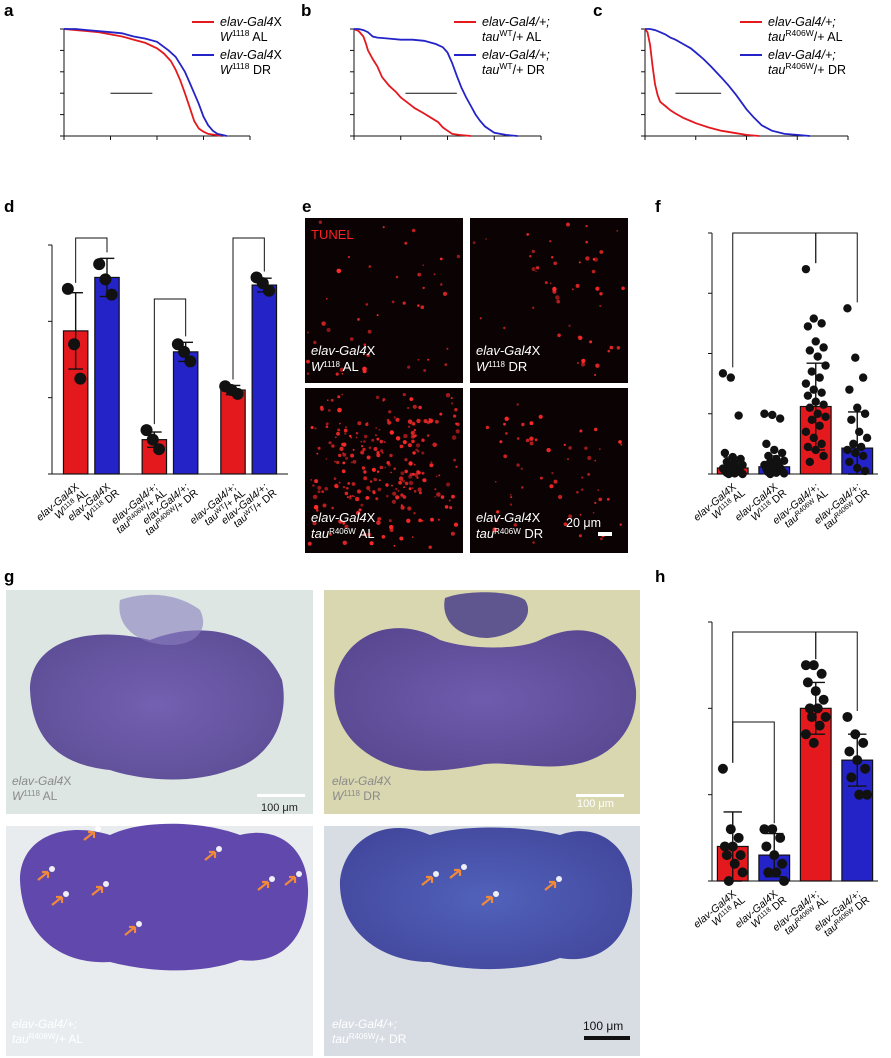 Image resolution: width=891 pixels, height=1058 pixels. Describe the element at coordinates (161, 619) in the screenshot. I see `tissue-shape` at that location.